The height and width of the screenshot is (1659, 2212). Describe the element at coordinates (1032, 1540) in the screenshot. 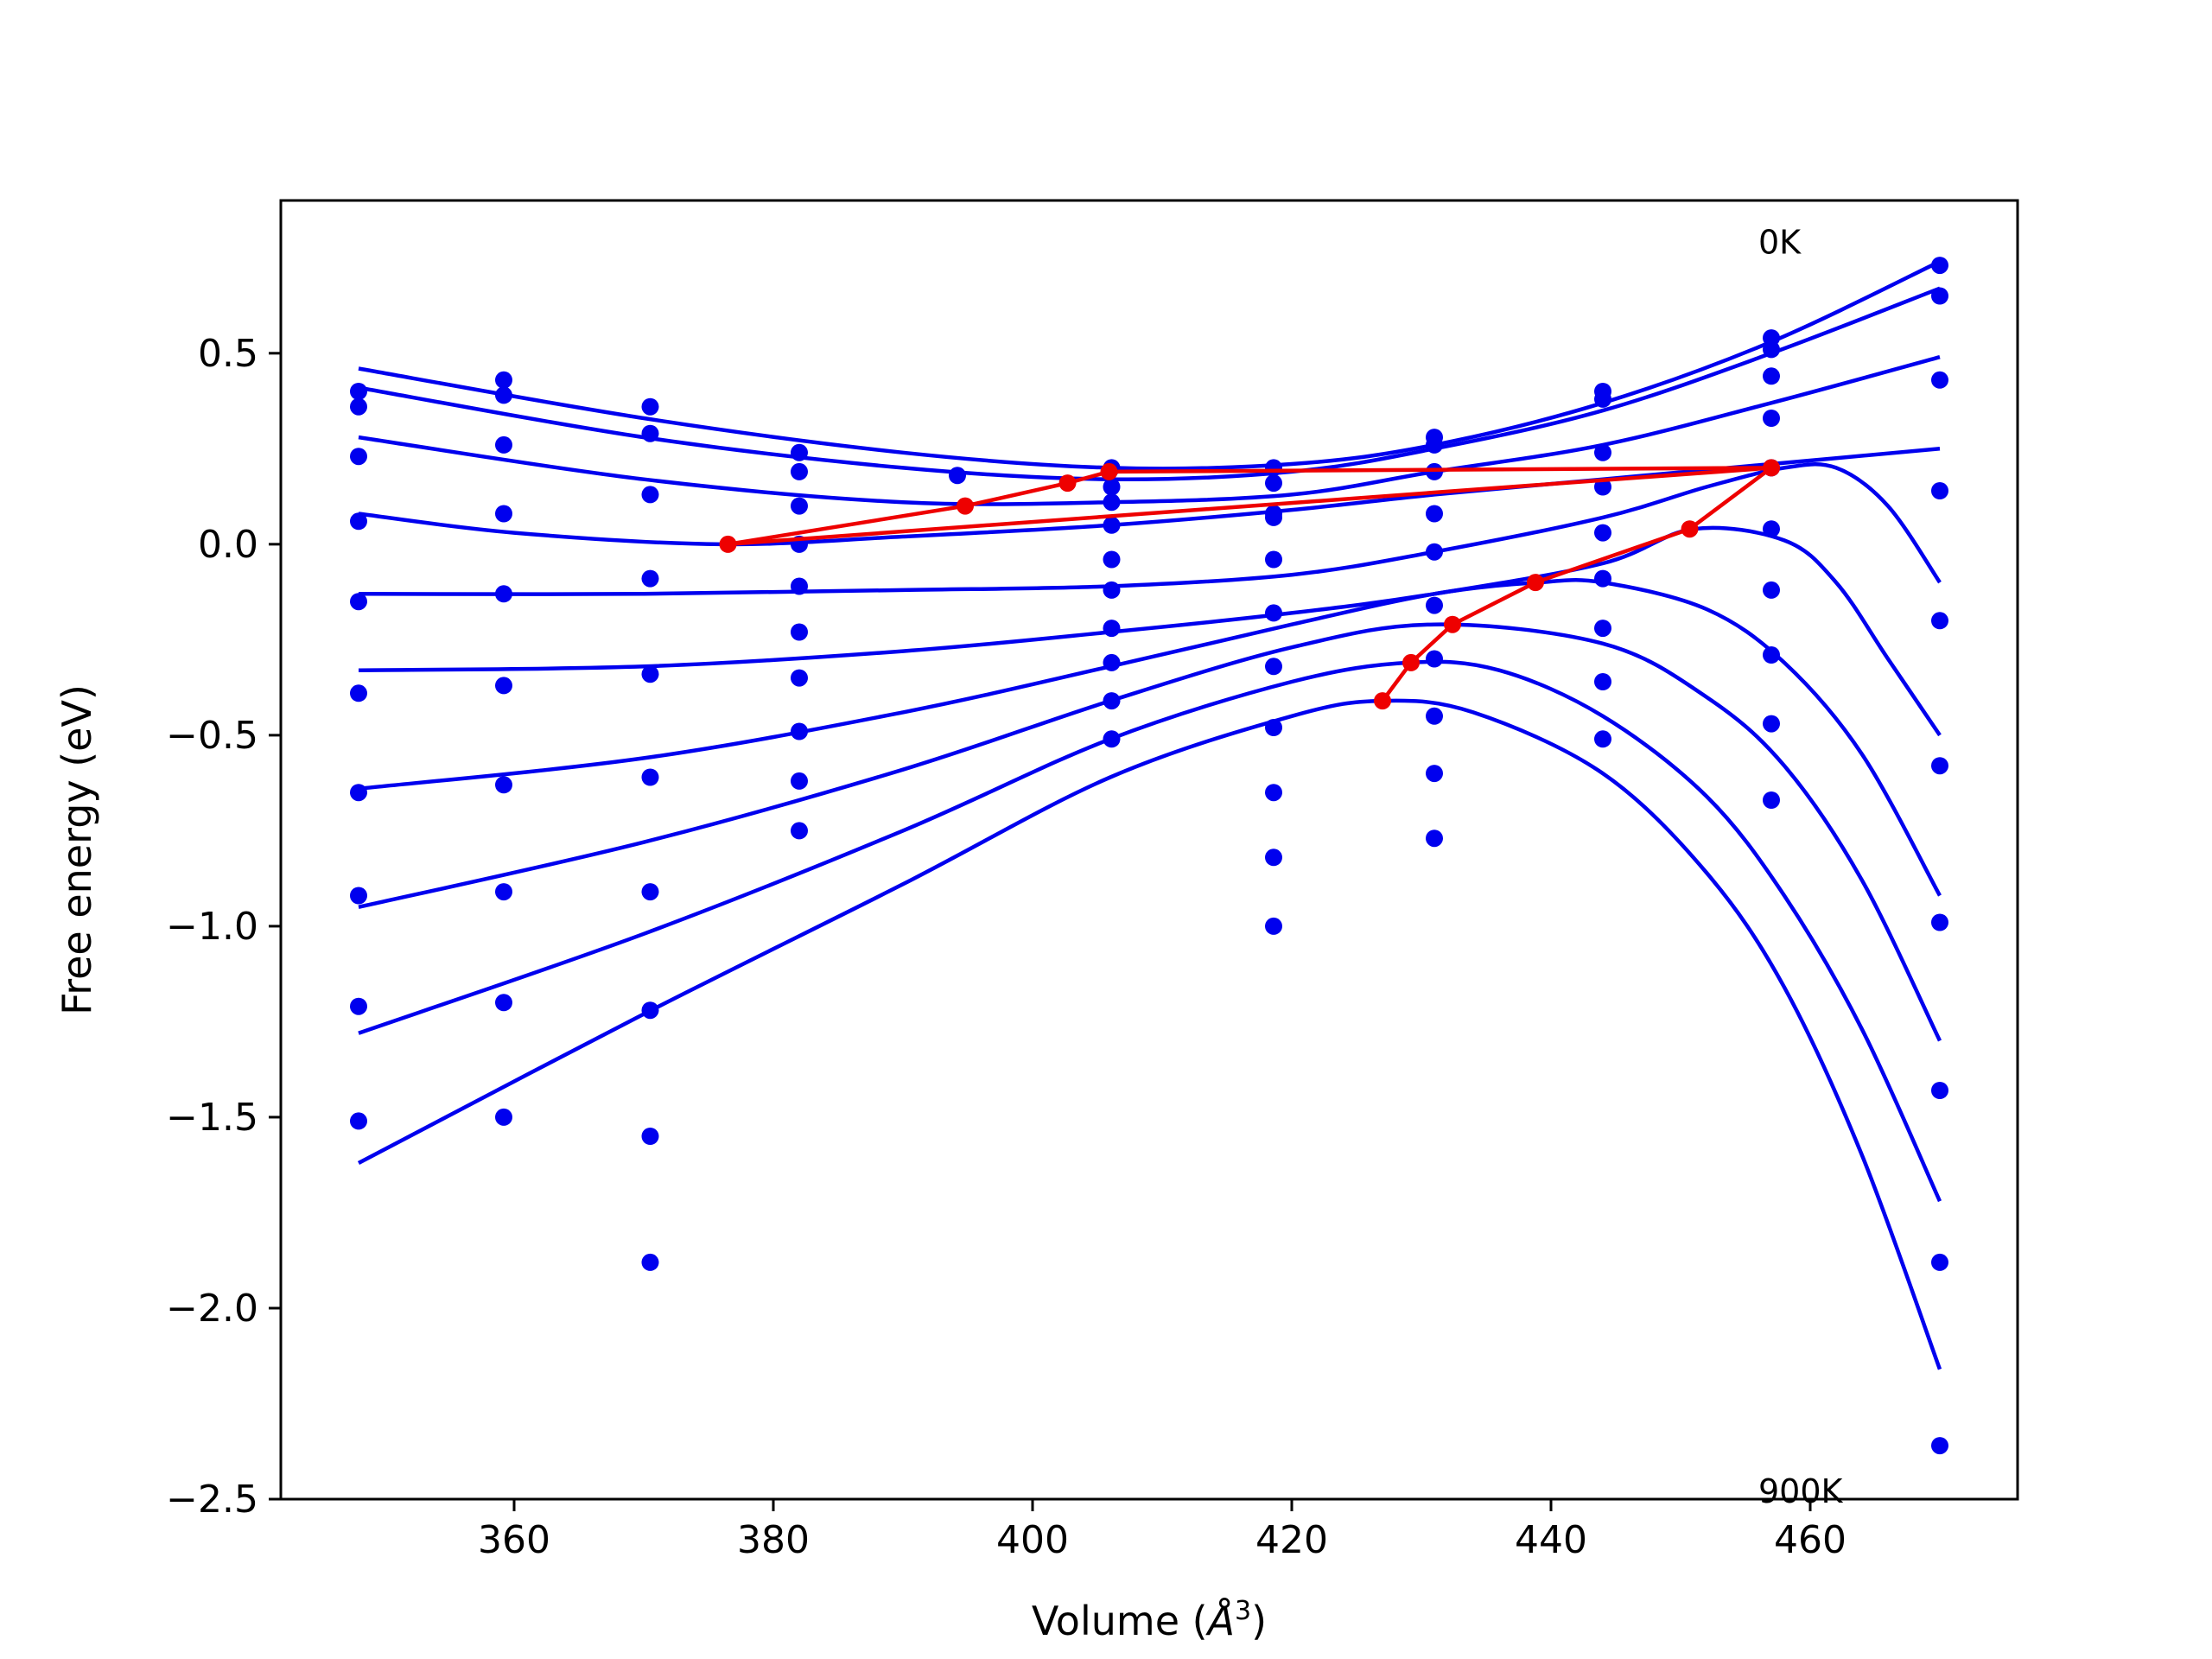

I see `x-tick-label: 400` at that location.